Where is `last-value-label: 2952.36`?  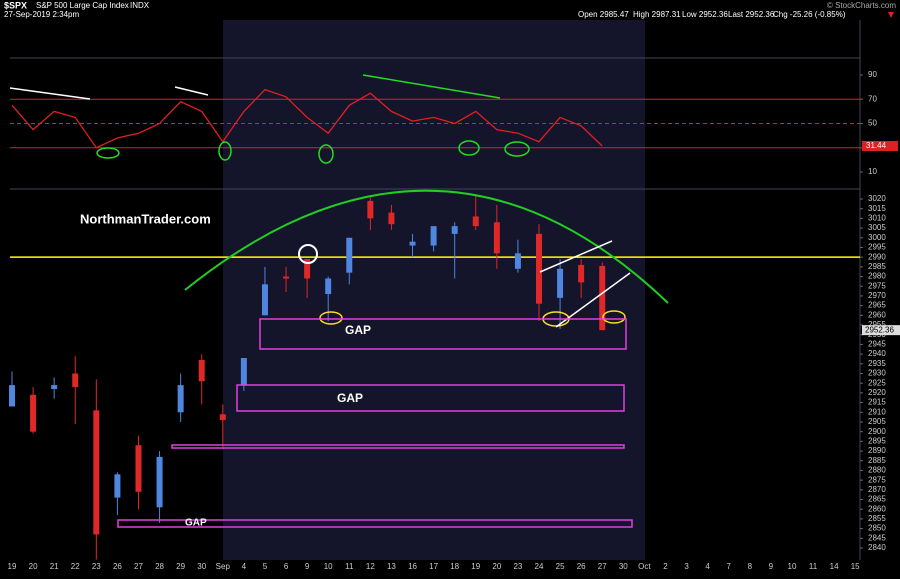 last-value-label: 2952.36 is located at coordinates (879, 329).